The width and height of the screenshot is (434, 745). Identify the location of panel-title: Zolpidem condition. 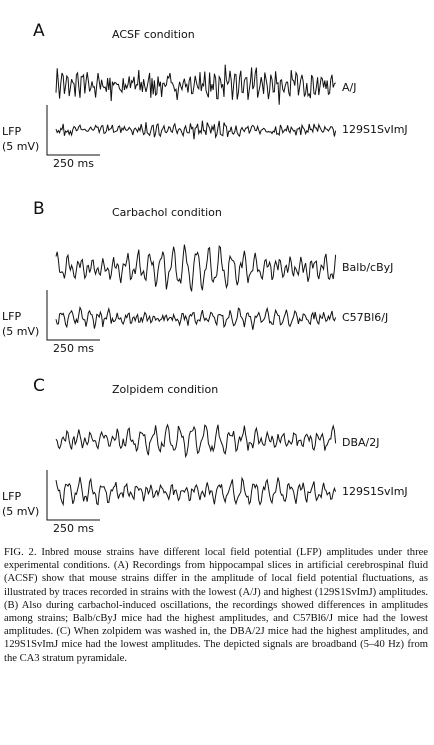
(165, 389).